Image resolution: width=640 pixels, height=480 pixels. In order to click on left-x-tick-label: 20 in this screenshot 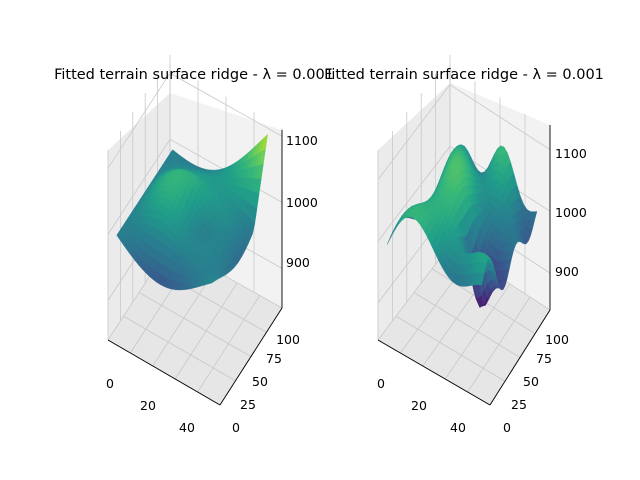, I will do `click(148, 405)`.